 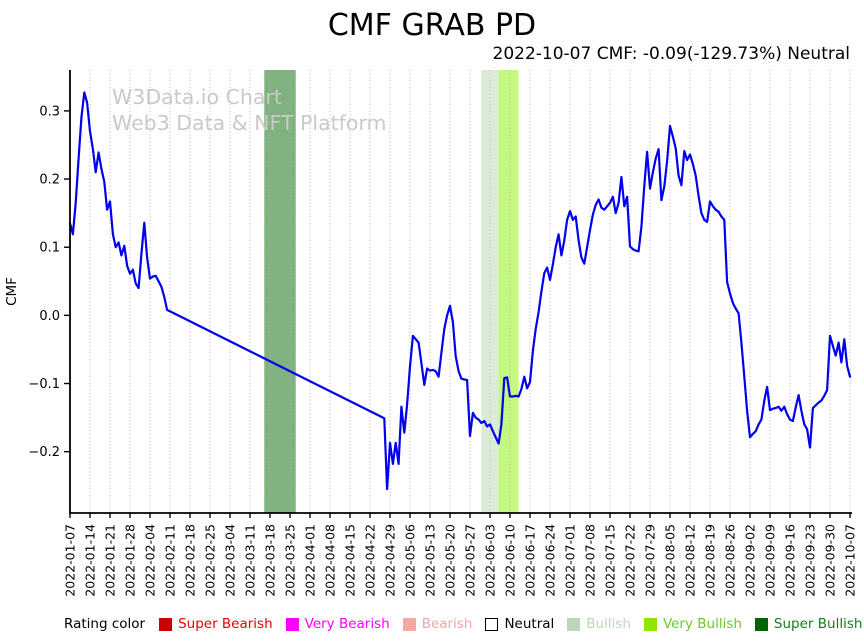 I want to click on x-tick-label: 2022-09-02, so click(x=750, y=560).